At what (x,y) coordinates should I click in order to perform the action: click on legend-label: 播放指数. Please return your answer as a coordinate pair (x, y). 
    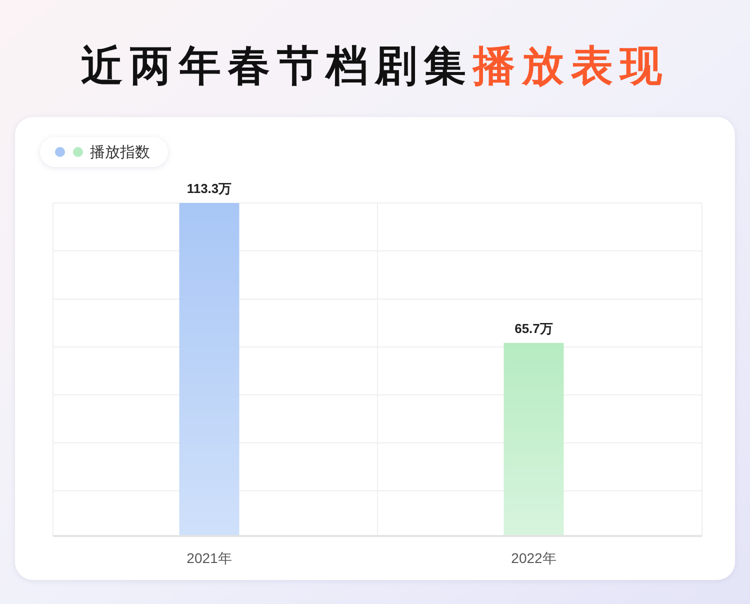
    Looking at the image, I should click on (120, 152).